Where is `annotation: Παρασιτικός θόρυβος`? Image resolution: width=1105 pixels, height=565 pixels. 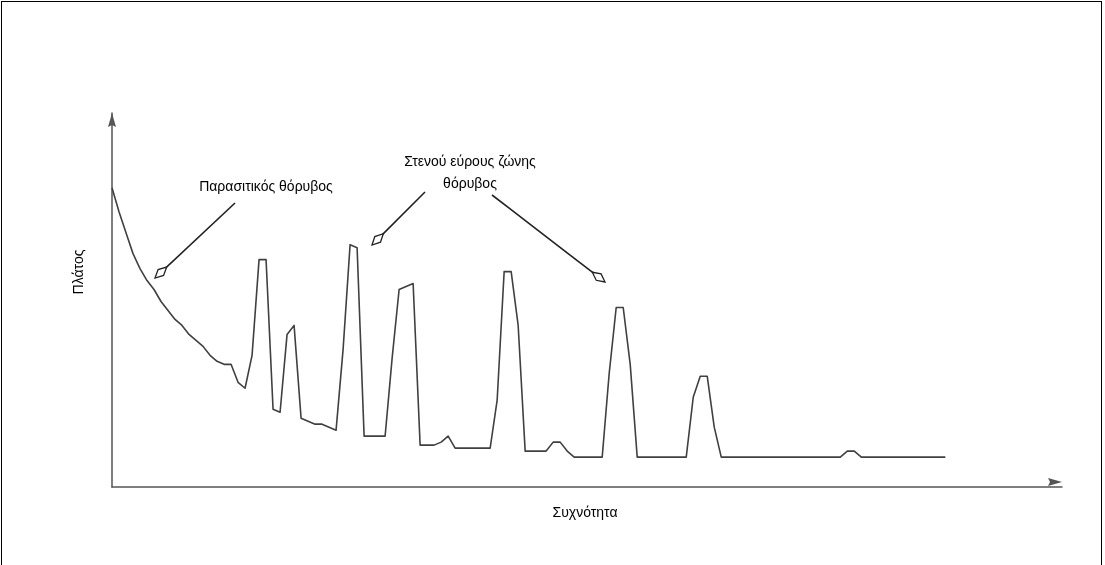
annotation: Παρασιτικός θόρυβος is located at coordinates (266, 186).